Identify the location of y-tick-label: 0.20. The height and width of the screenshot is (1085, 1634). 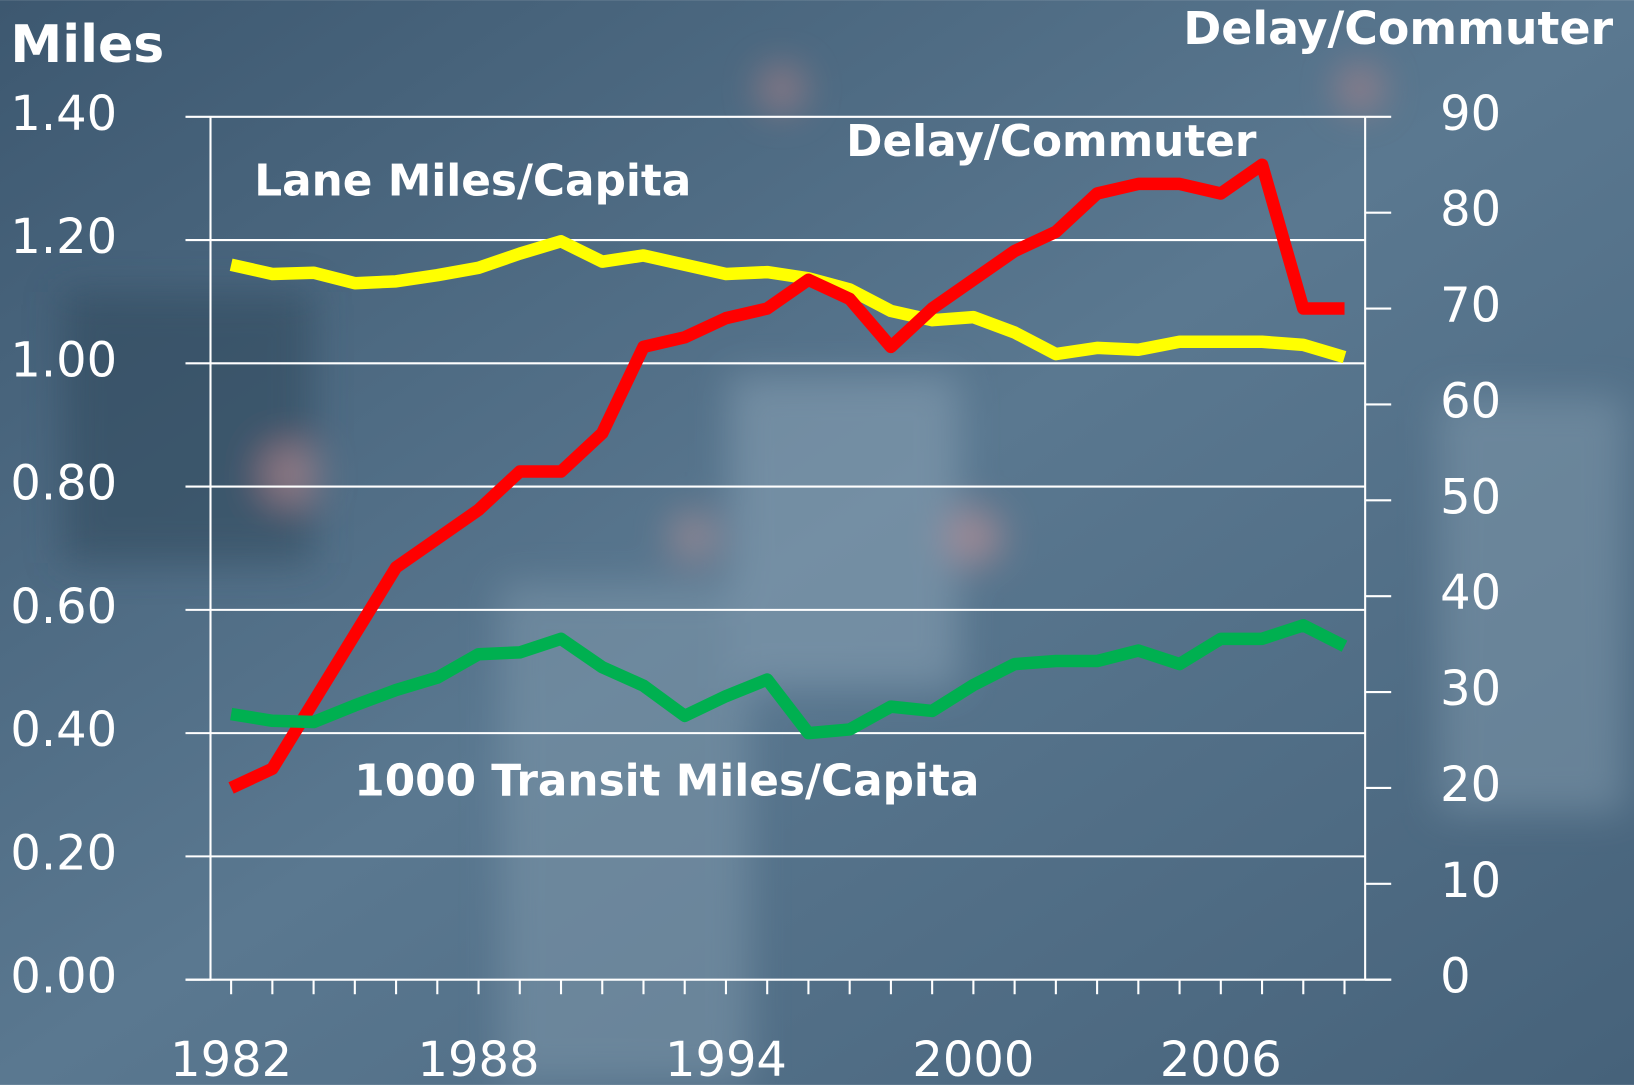
(63, 853).